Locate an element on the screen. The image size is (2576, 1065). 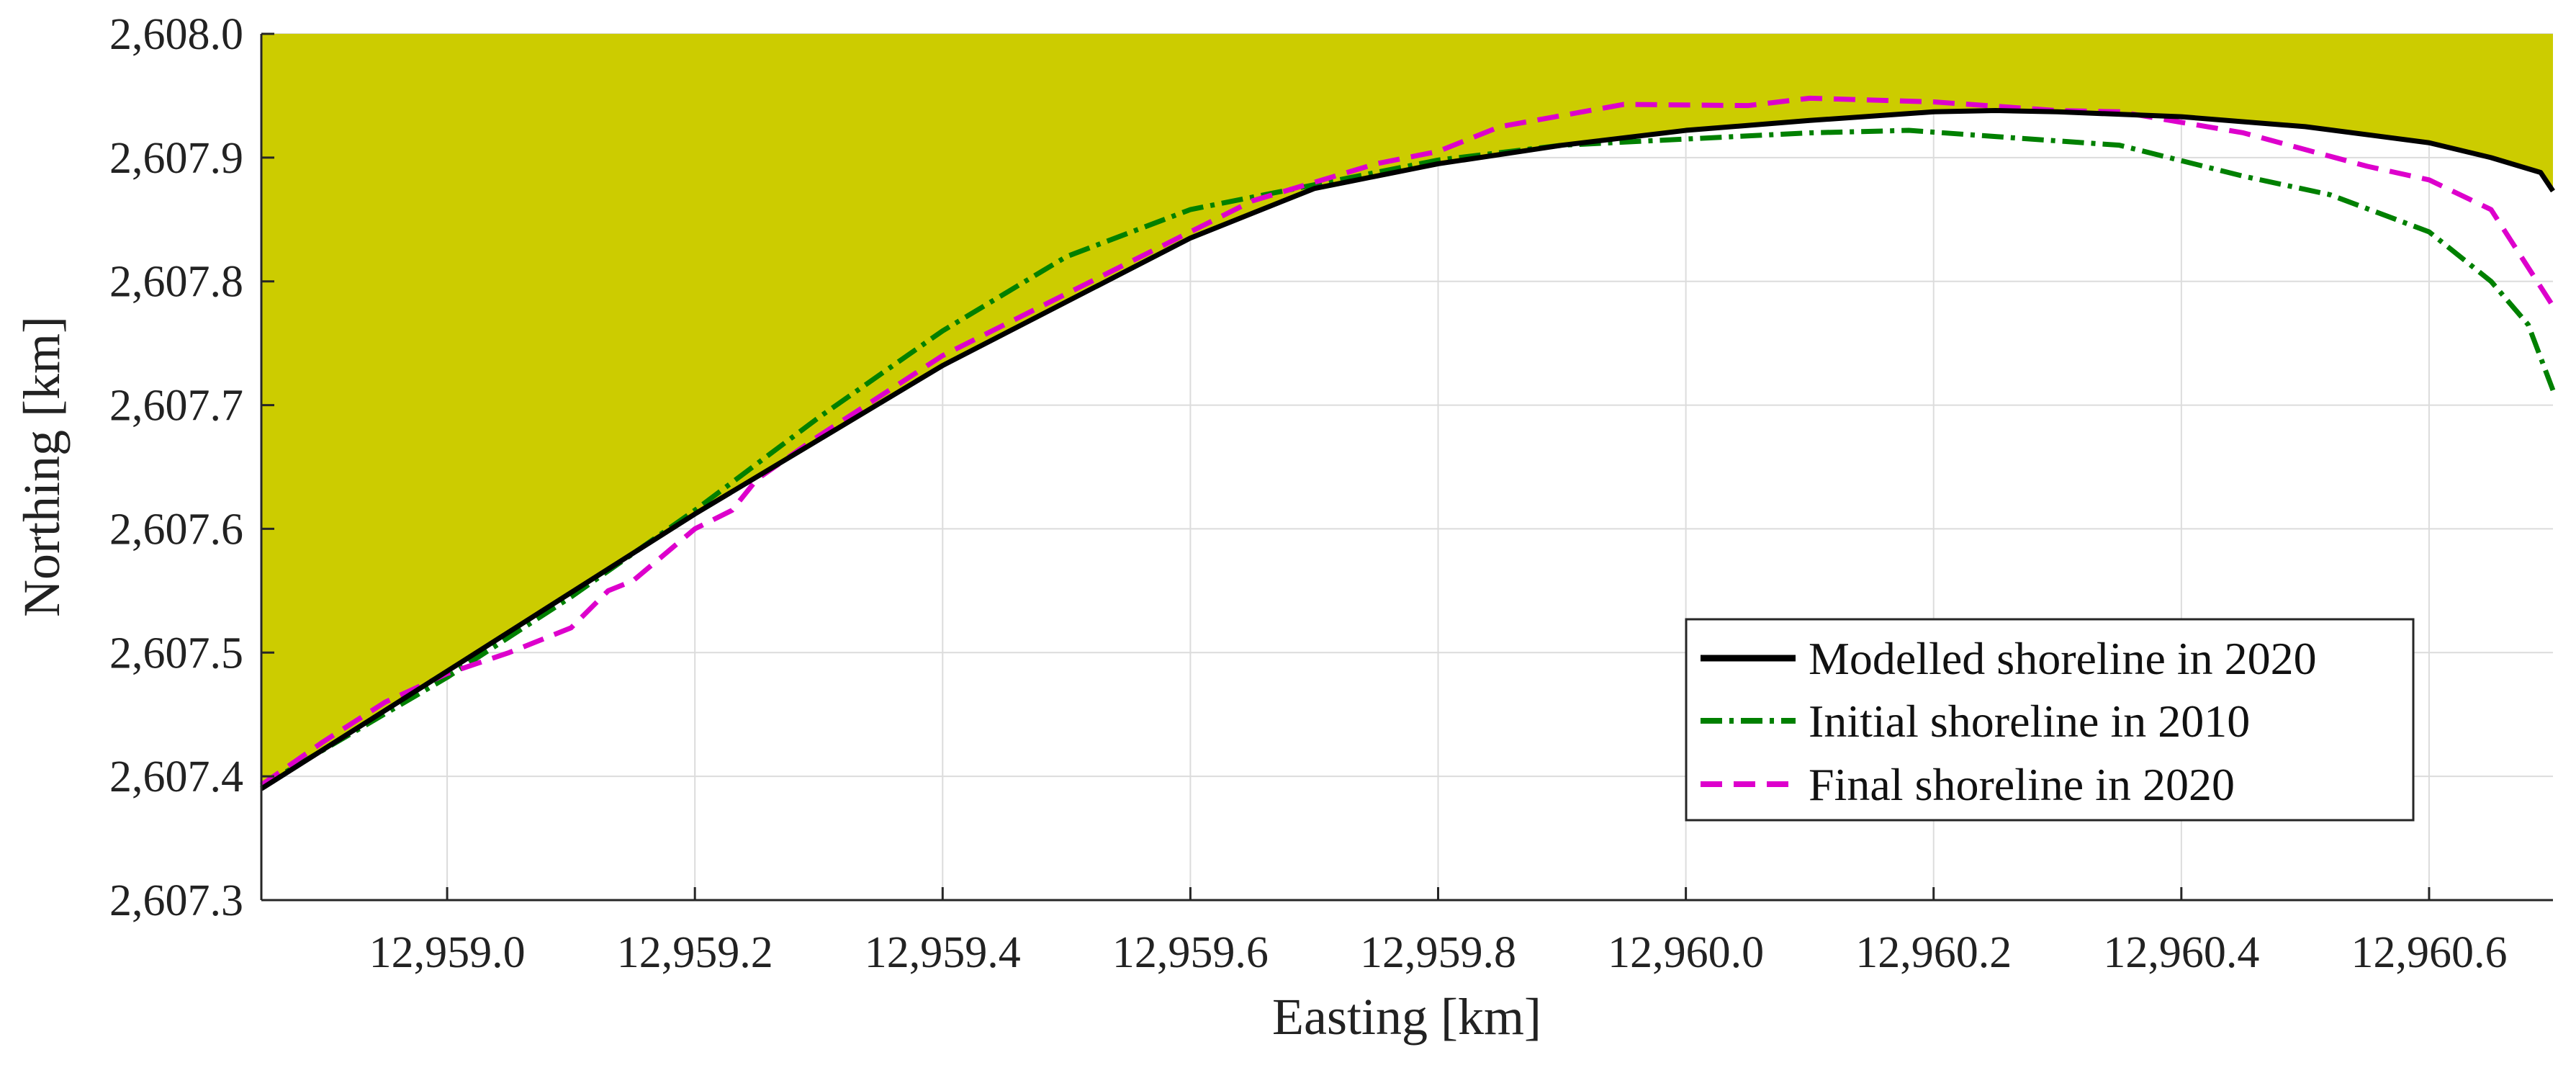
y-tick-label: 2,607.8 is located at coordinates (176, 282).